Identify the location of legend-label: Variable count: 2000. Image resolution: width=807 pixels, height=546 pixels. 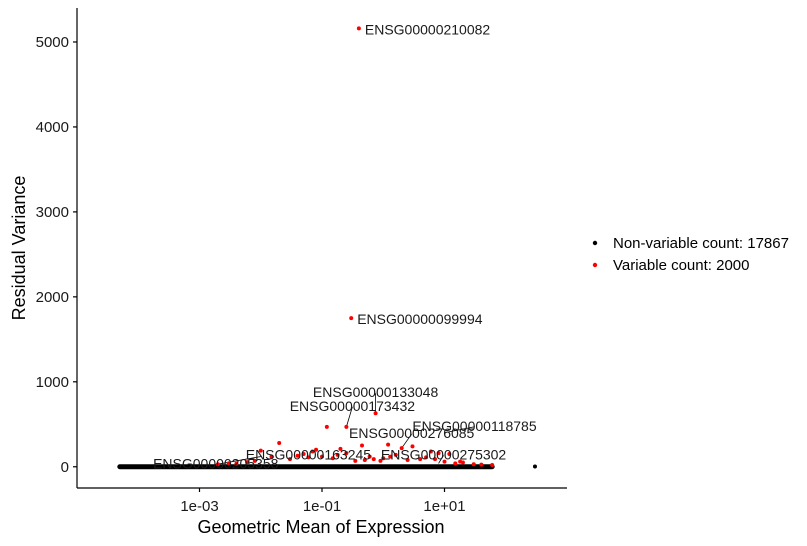
(681, 265).